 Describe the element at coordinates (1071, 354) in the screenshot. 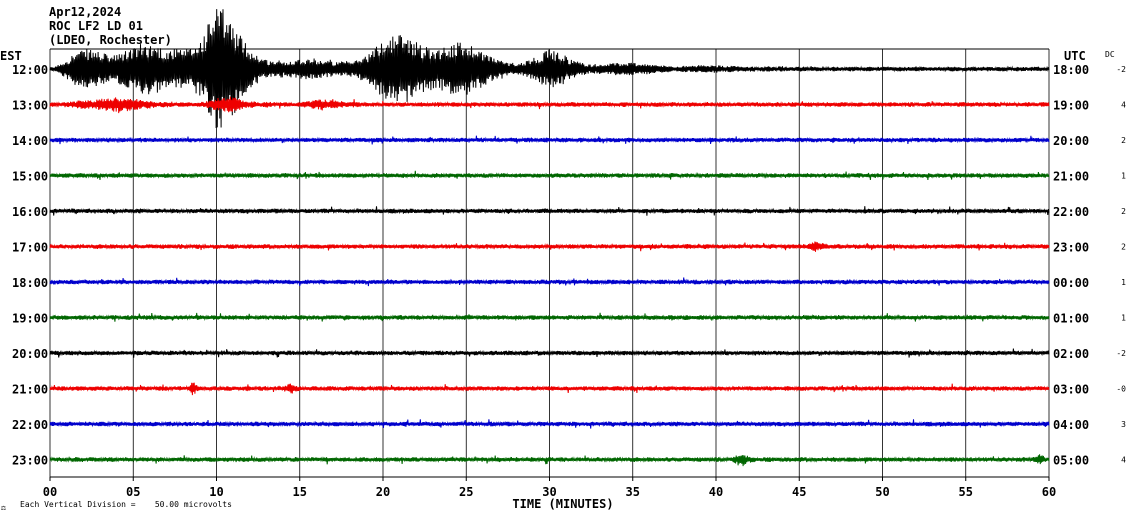

I see `utc-time-label: 02:00` at that location.